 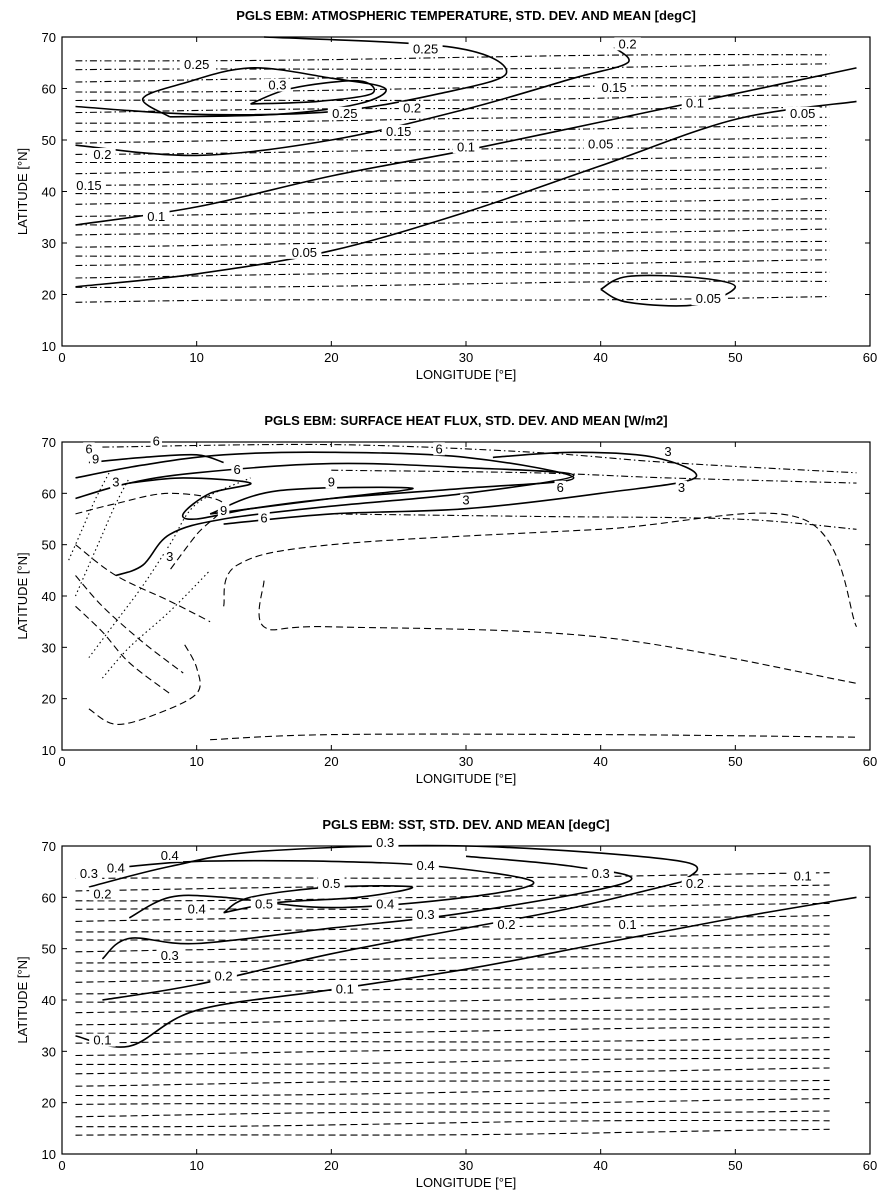 What do you see at coordinates (22, 999) in the screenshot?
I see `y-axis-label: LATITUDE [°N]` at bounding box center [22, 999].